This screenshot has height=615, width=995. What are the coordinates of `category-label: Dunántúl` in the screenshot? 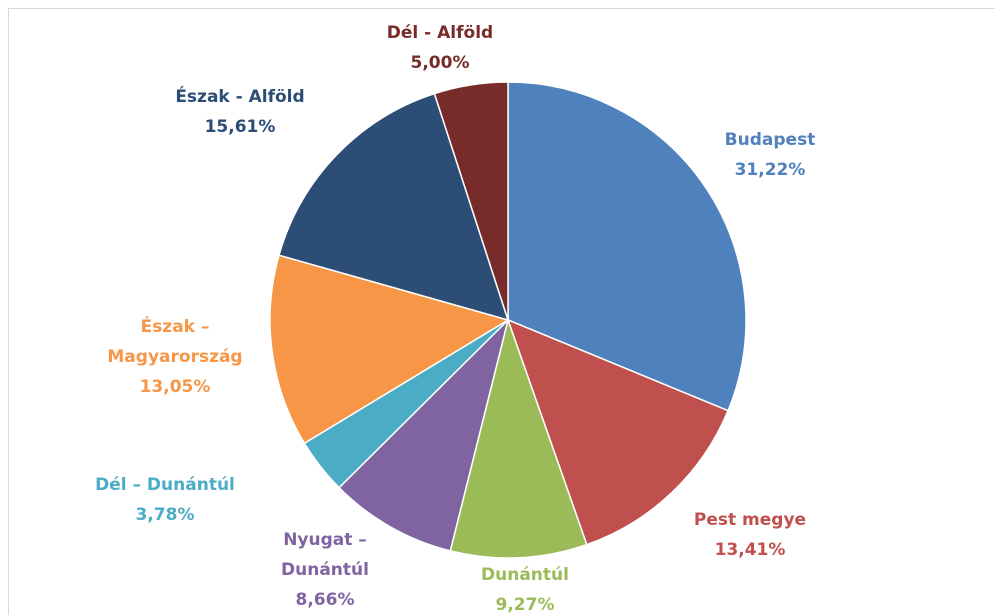 It's located at (525, 575).